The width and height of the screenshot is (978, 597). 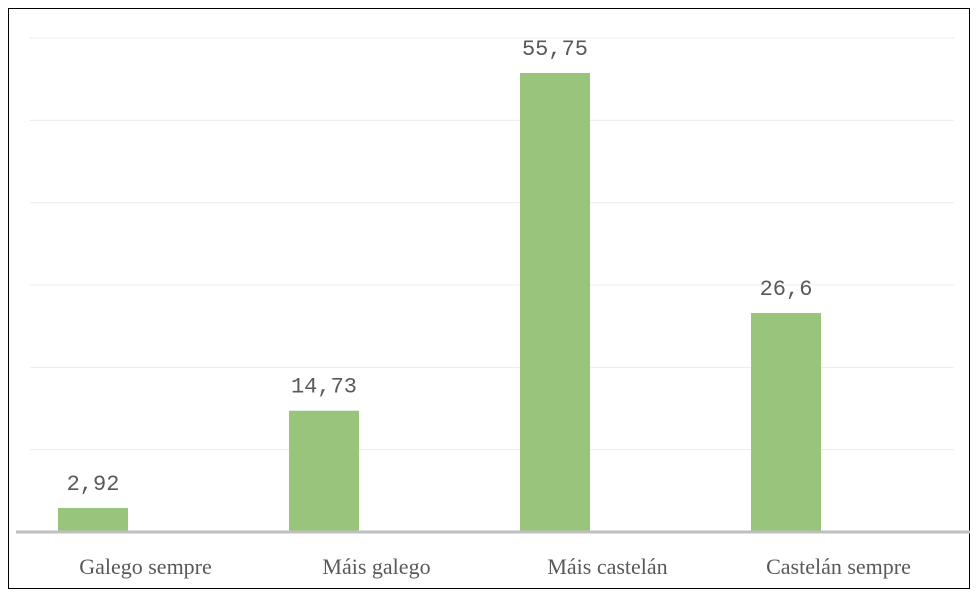 What do you see at coordinates (607, 566) in the screenshot?
I see `x-tick-label: Máis castelán` at bounding box center [607, 566].